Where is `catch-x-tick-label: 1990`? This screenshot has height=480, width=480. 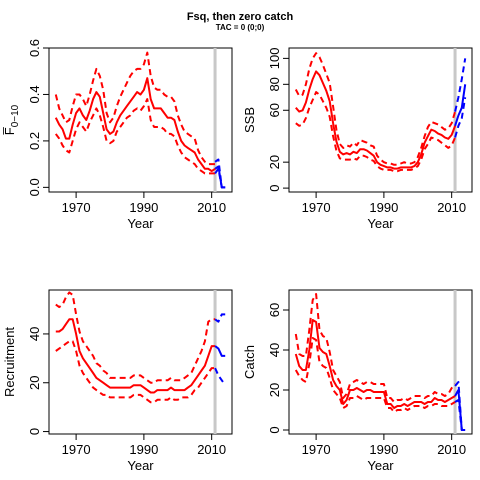 catch-x-tick-label: 1990 is located at coordinates (383, 449).